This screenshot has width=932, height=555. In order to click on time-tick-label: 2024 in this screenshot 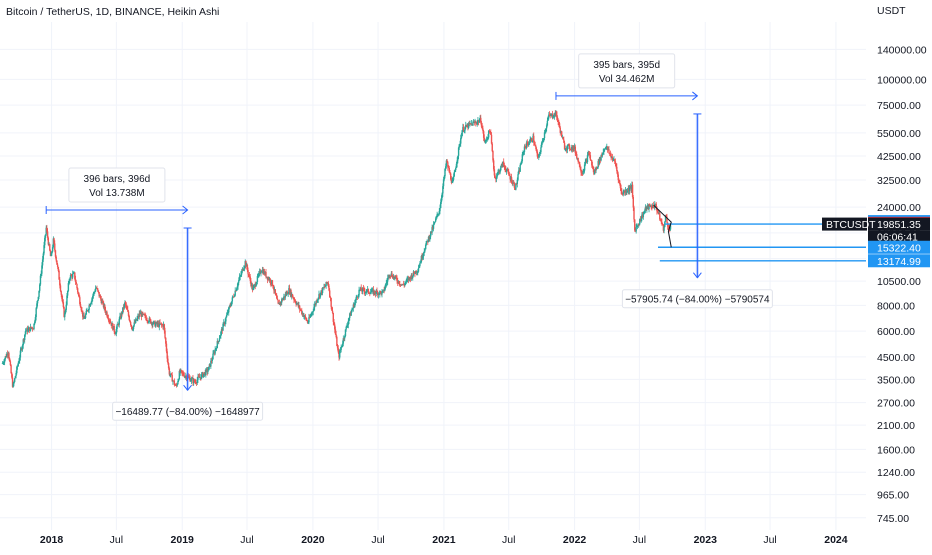, I will do `click(836, 540)`.